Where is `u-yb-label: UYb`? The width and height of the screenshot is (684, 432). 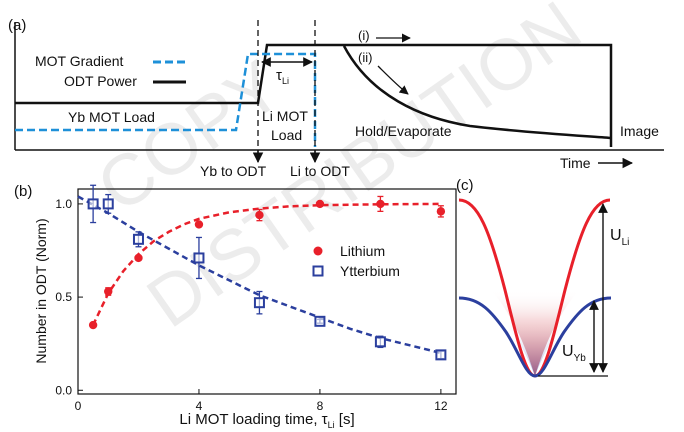
u-yb-label: UYb is located at coordinates (574, 353).